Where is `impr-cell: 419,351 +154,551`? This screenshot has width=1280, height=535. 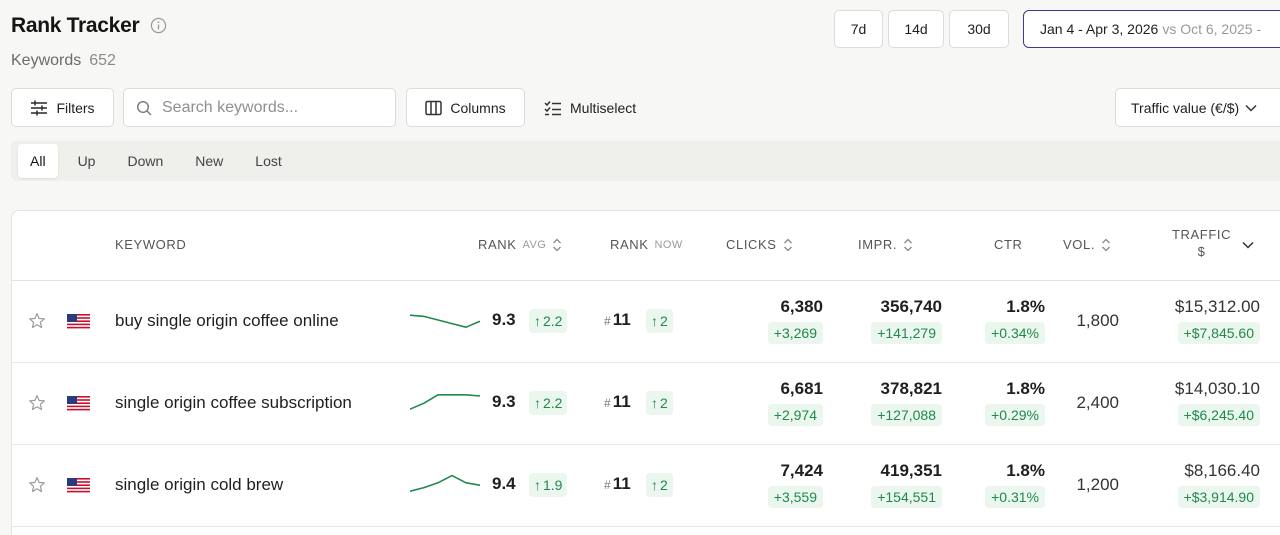
impr-cell: 419,351 +154,551 is located at coordinates (906, 484).